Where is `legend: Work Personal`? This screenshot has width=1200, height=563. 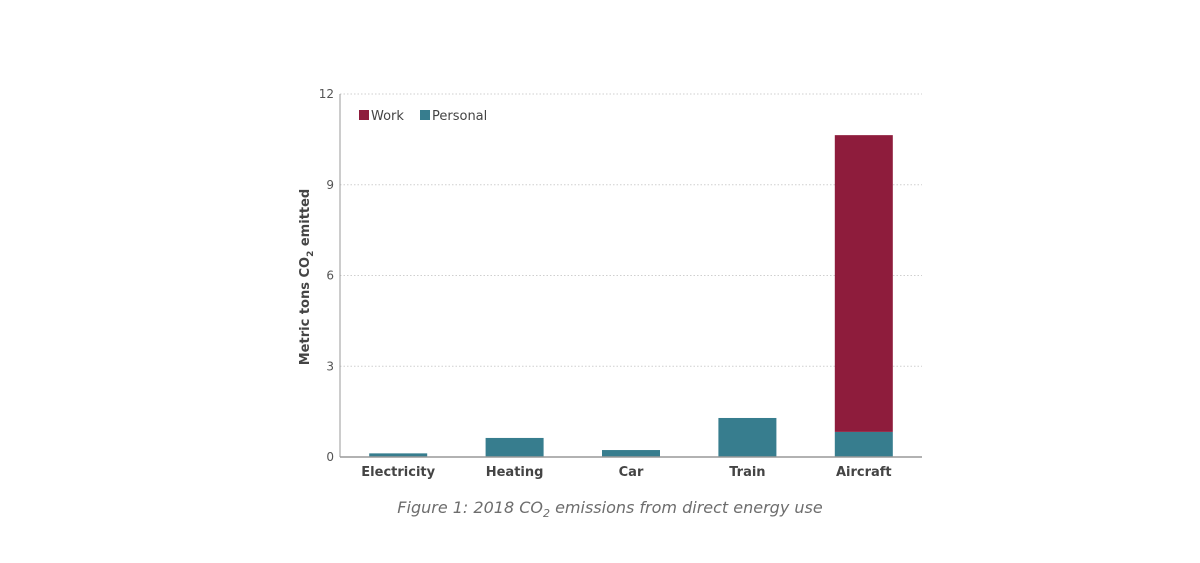
legend: Work Personal is located at coordinates (423, 116).